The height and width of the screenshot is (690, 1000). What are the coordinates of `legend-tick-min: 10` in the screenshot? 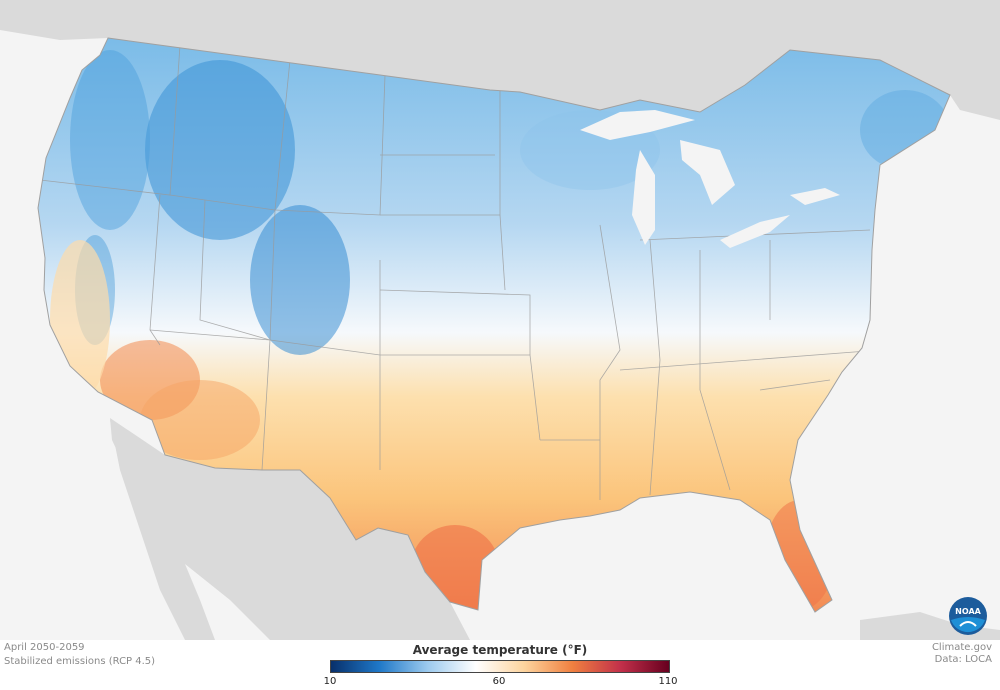 It's located at (330, 681).